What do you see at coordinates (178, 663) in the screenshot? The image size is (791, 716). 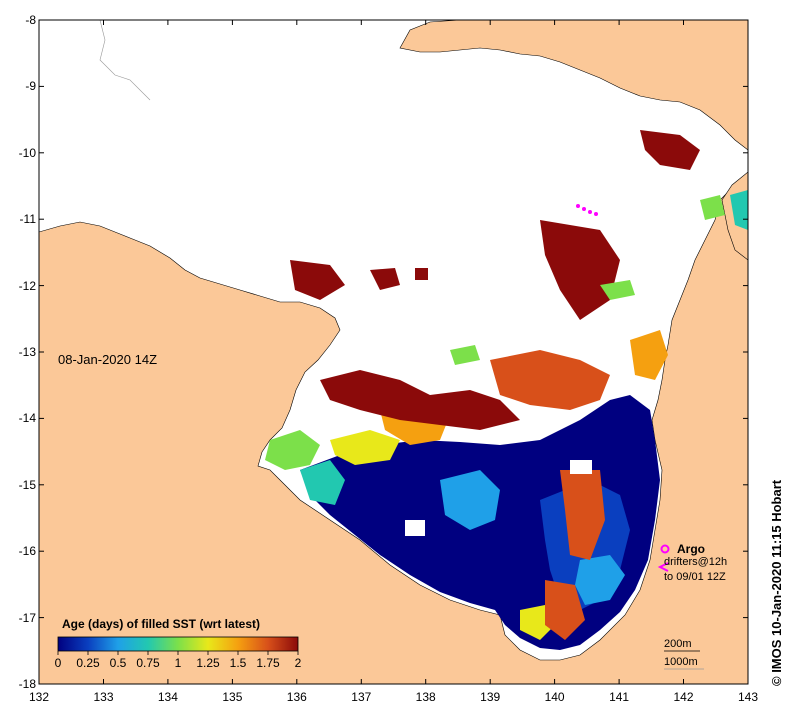 I see `colorbar-tick-label: 1` at bounding box center [178, 663].